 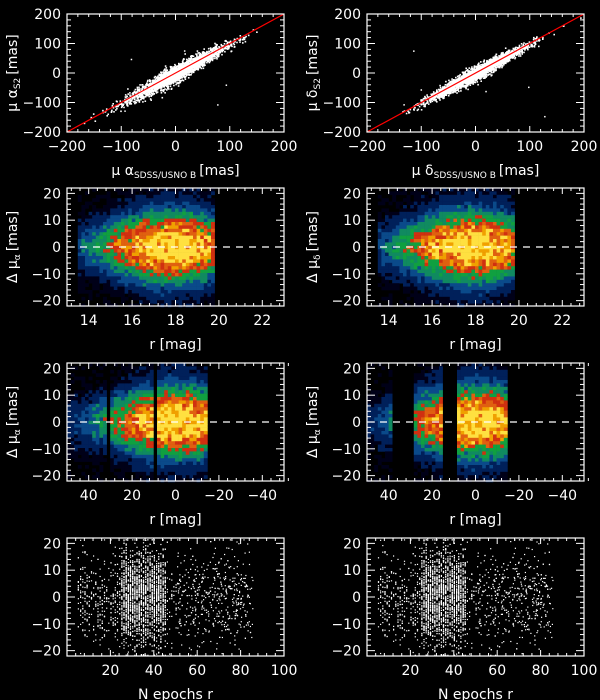 I want to click on axis-label-sub: SDSS/USNO B, so click(x=165, y=176).